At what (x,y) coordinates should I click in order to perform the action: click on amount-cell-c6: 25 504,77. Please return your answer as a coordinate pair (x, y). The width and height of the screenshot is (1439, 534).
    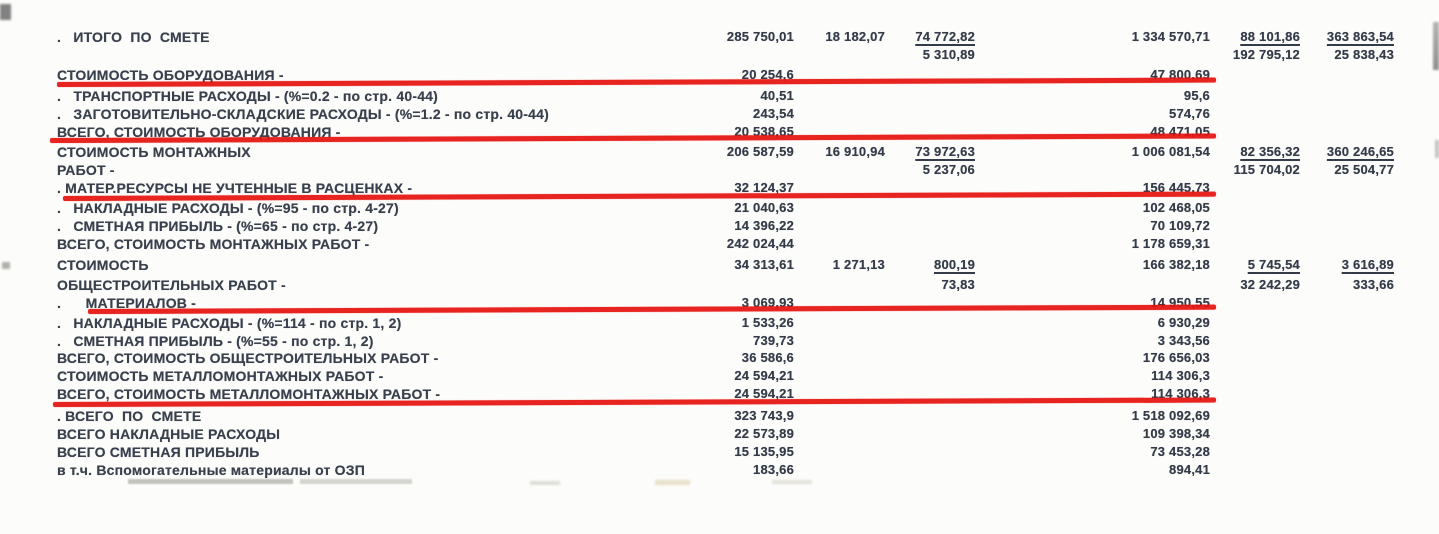
    Looking at the image, I should click on (1364, 169).